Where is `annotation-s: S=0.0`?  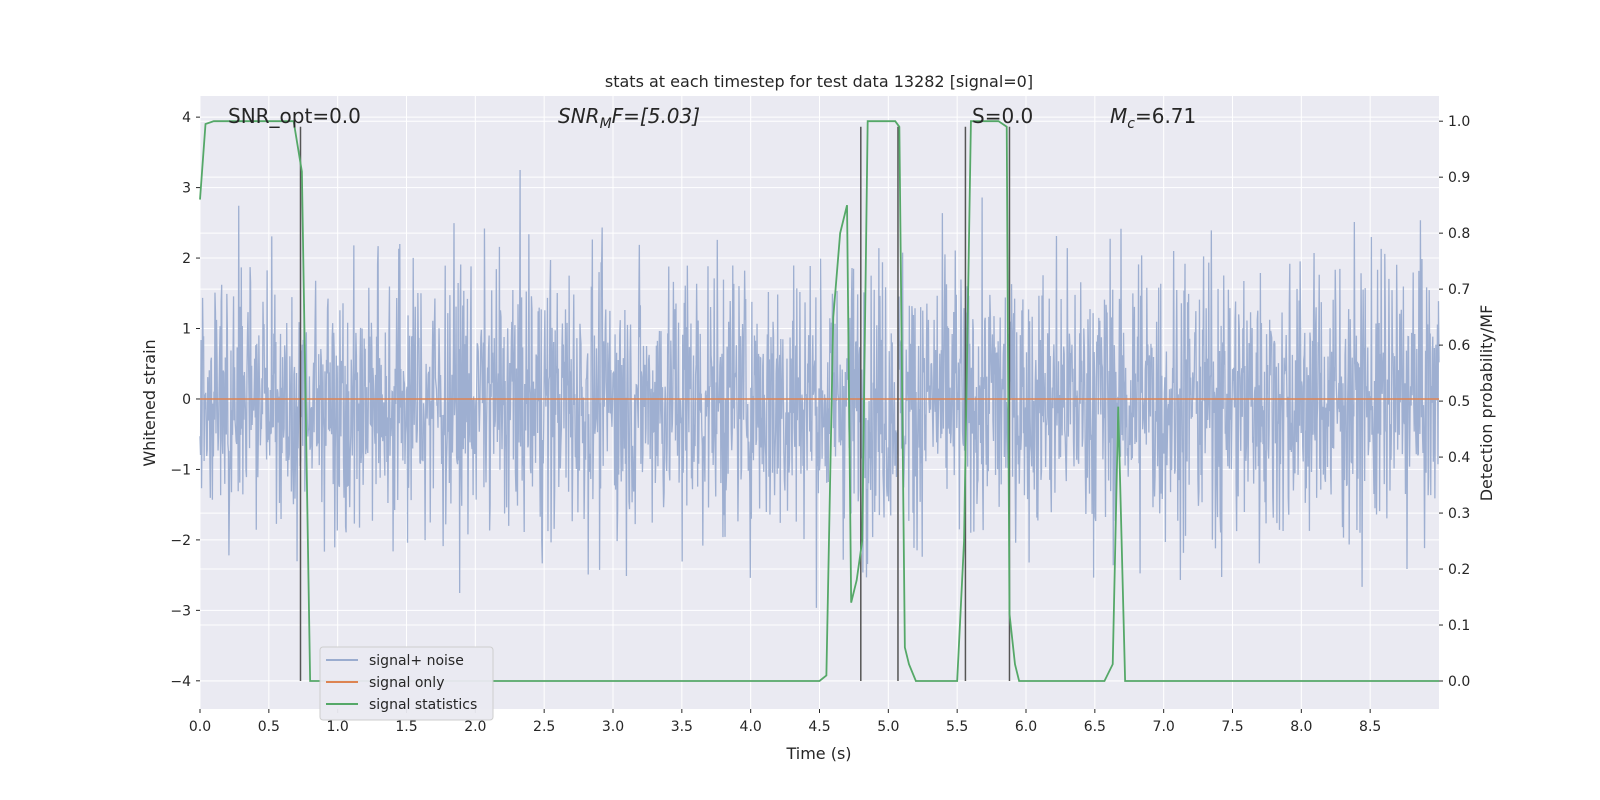 annotation-s: S=0.0 is located at coordinates (1002, 116).